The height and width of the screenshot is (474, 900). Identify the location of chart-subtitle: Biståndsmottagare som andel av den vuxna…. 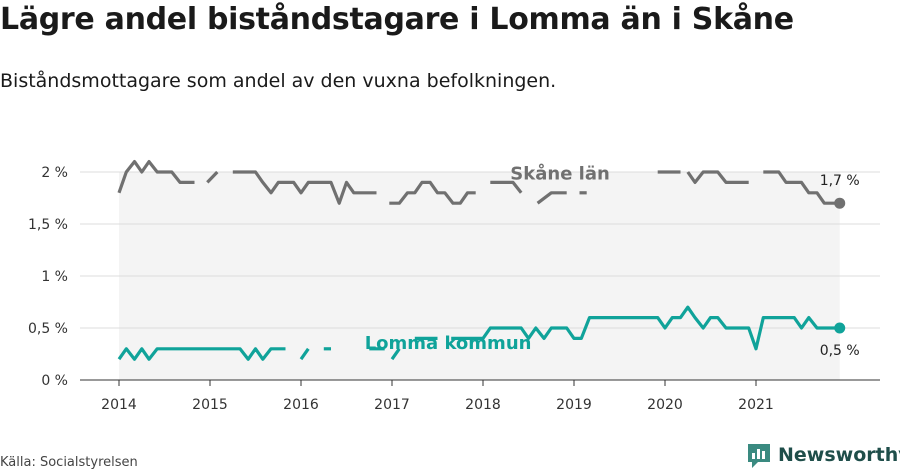
(278, 81).